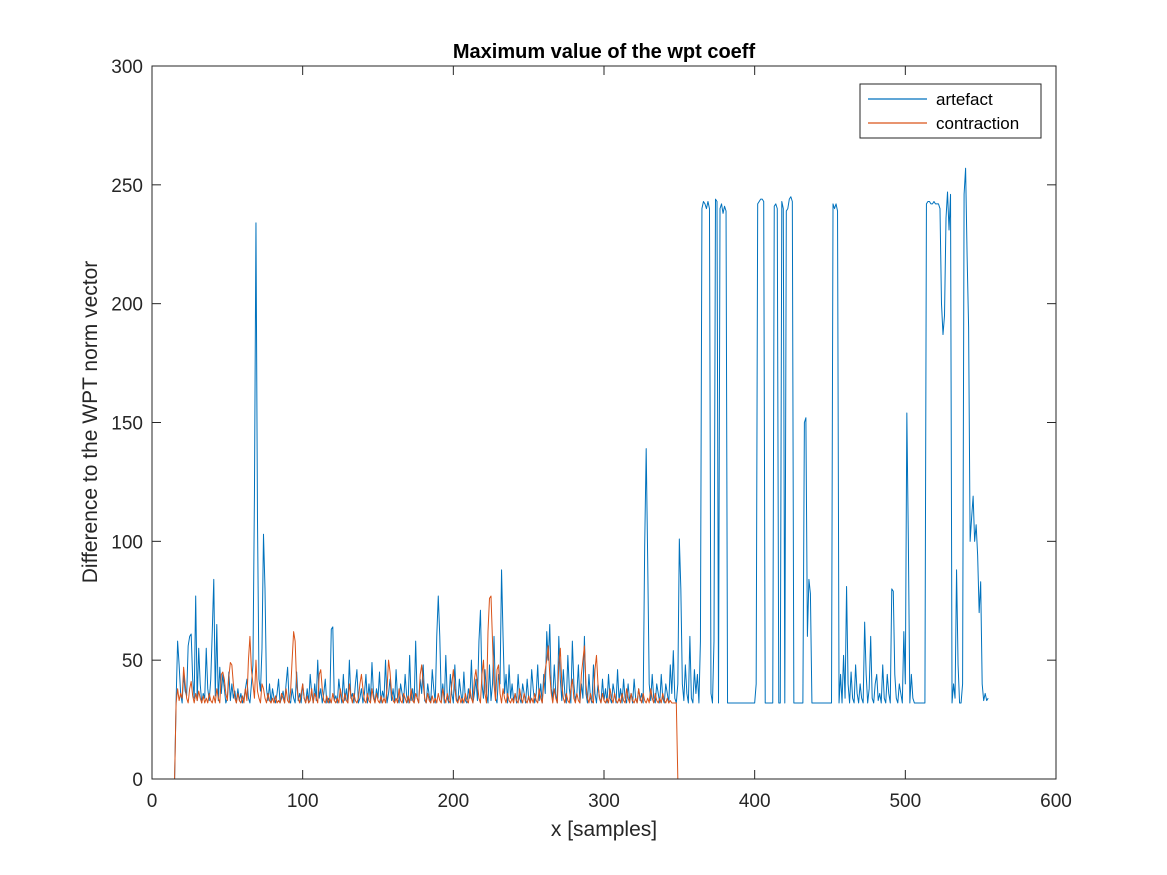  Describe the element at coordinates (137, 780) in the screenshot. I see `y-tick-label: 0` at that location.